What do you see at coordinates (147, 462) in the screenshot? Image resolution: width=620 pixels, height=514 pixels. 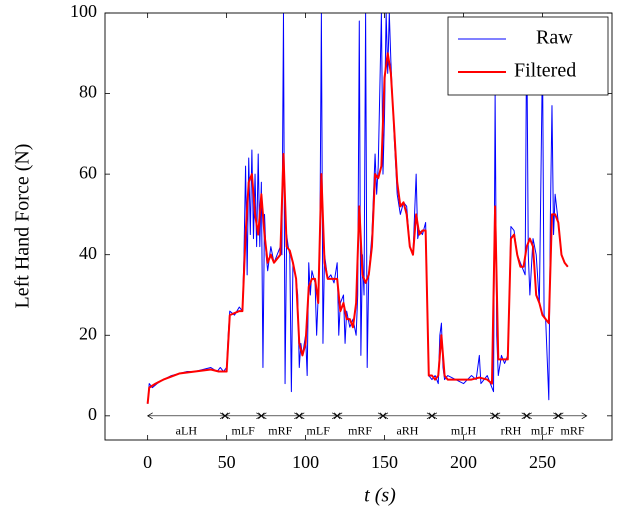 I see `x-tick-label: 0` at bounding box center [147, 462].